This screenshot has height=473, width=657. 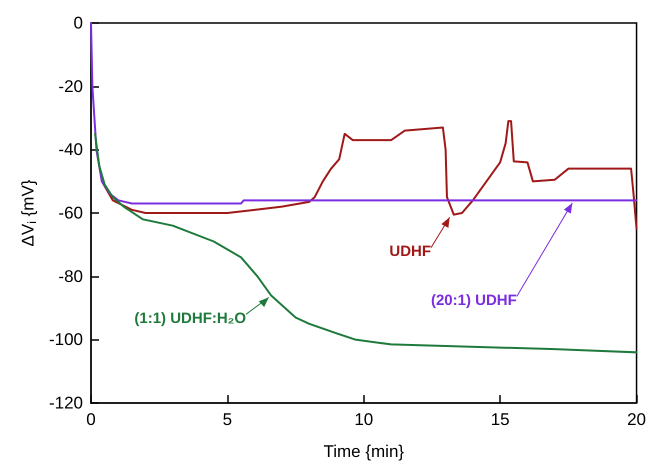 I want to click on x-tick-label: 15, so click(x=500, y=419).